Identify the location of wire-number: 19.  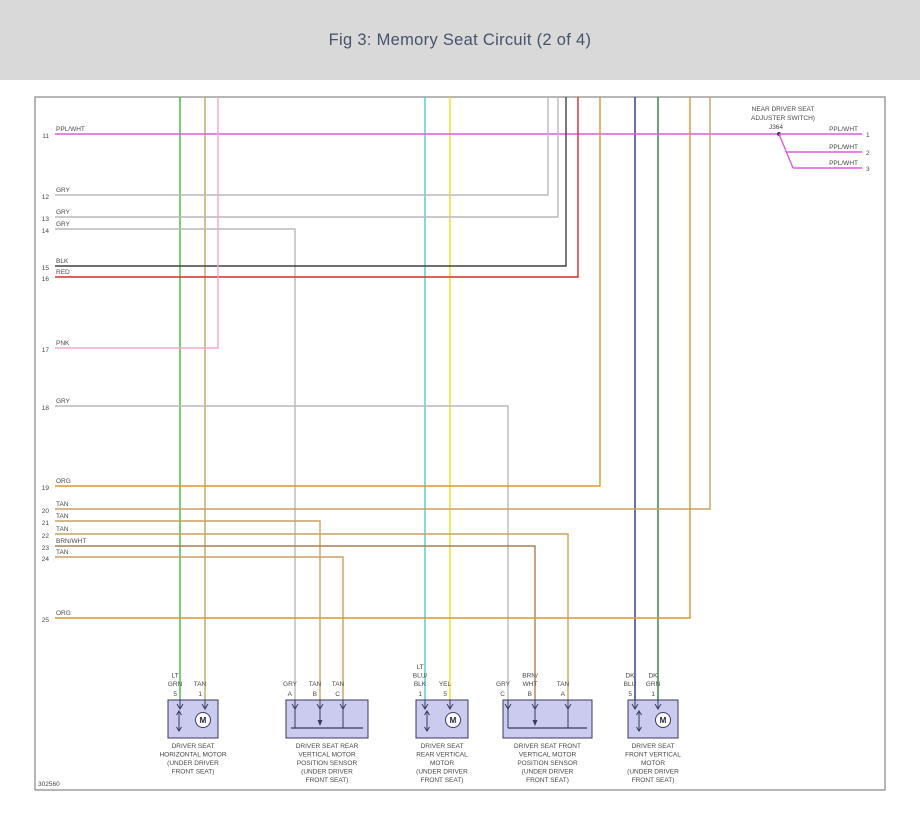
(46, 488).